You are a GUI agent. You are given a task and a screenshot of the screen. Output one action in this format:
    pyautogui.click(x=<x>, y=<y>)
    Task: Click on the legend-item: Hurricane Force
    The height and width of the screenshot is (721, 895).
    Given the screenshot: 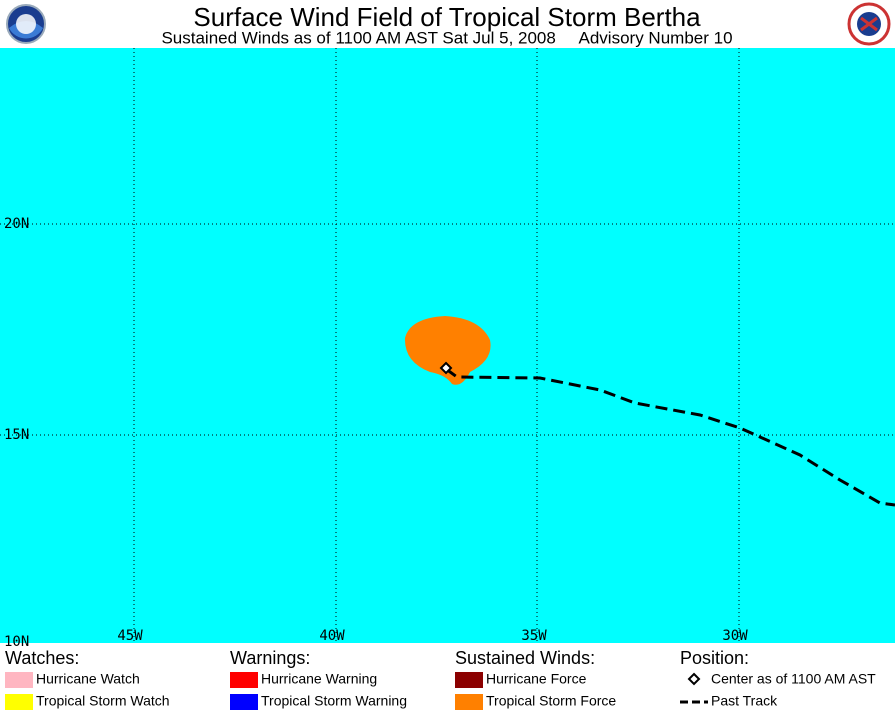 What is the action you would take?
    pyautogui.click(x=536, y=679)
    